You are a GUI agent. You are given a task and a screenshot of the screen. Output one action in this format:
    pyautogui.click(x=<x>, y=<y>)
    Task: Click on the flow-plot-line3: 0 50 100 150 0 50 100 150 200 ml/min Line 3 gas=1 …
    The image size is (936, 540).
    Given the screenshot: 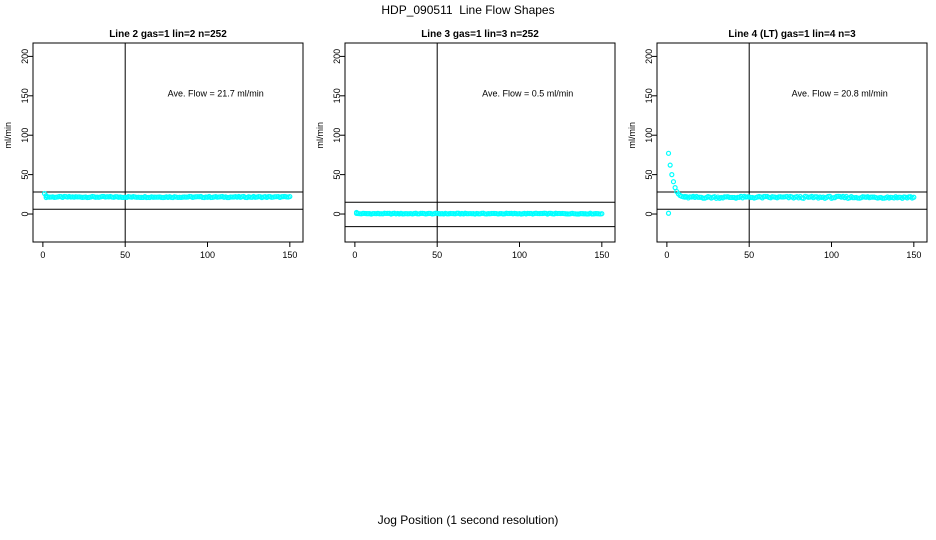 What is the action you would take?
    pyautogui.click(x=465, y=144)
    